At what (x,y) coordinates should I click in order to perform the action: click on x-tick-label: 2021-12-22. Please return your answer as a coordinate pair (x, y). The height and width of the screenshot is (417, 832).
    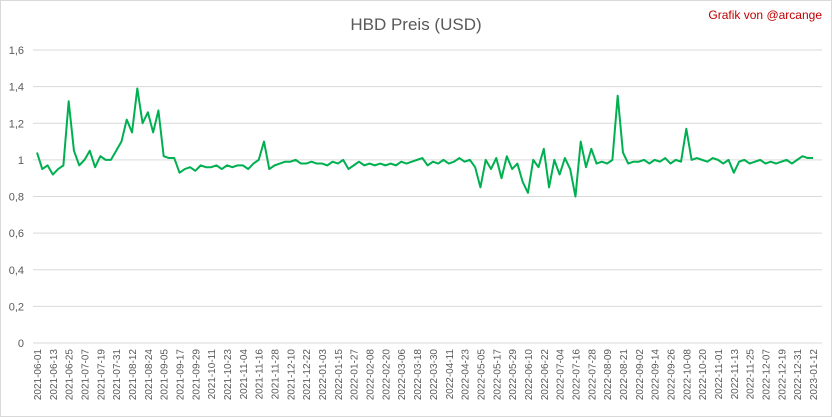
    Looking at the image, I should click on (307, 375).